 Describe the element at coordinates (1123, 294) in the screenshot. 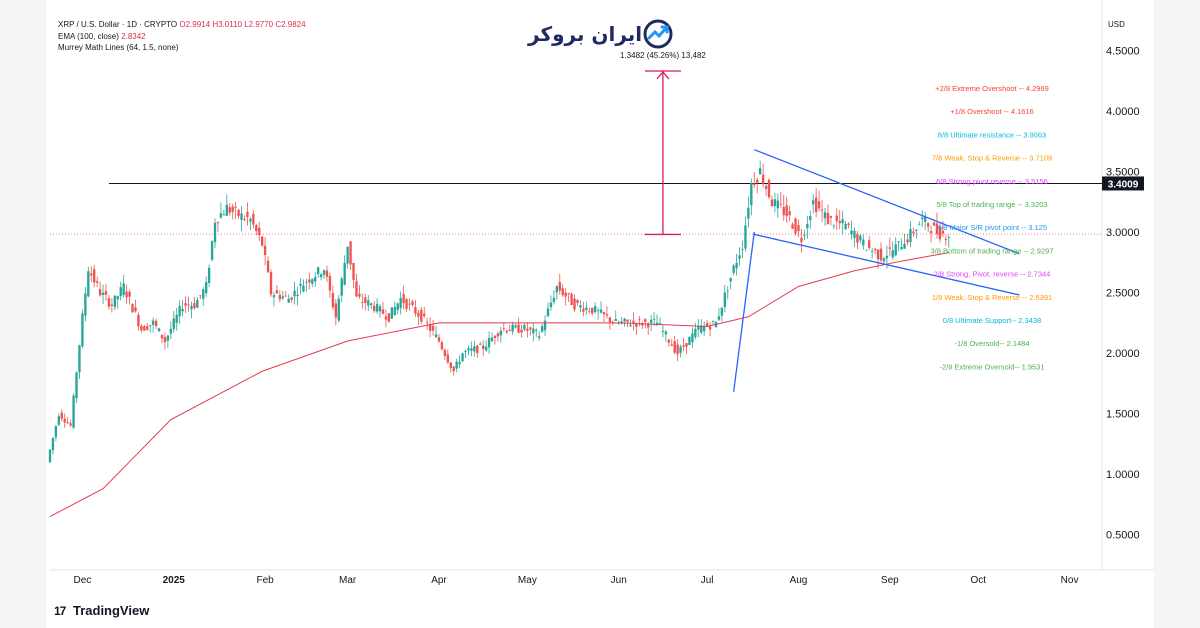

I see `y-tick-label: 2.5000` at that location.